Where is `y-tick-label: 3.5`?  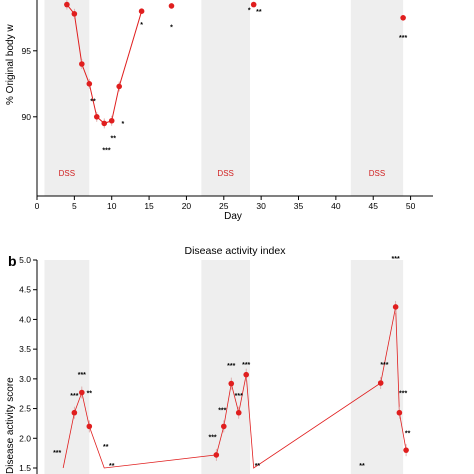
y-tick-label: 3.5 is located at coordinates (25, 349).